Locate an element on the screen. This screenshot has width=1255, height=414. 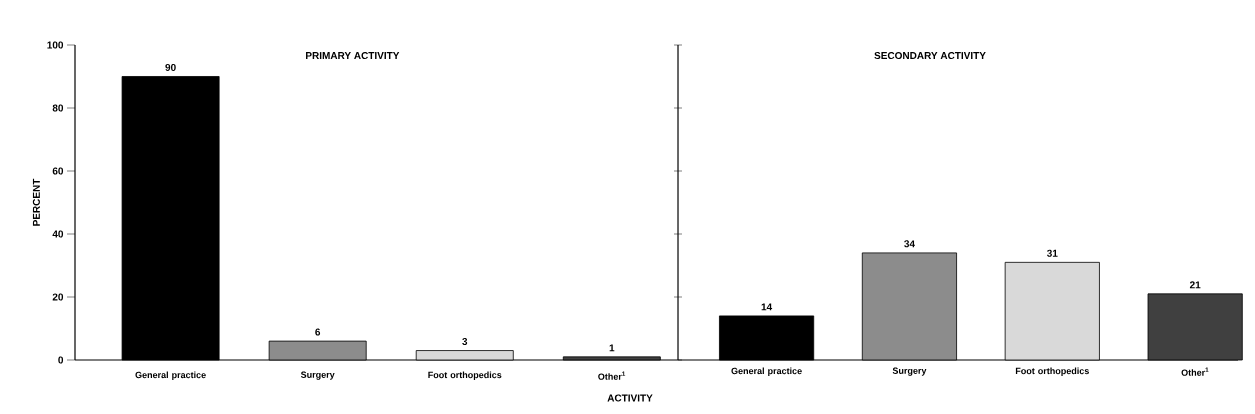
y-tick-label: 100 is located at coordinates (55, 45).